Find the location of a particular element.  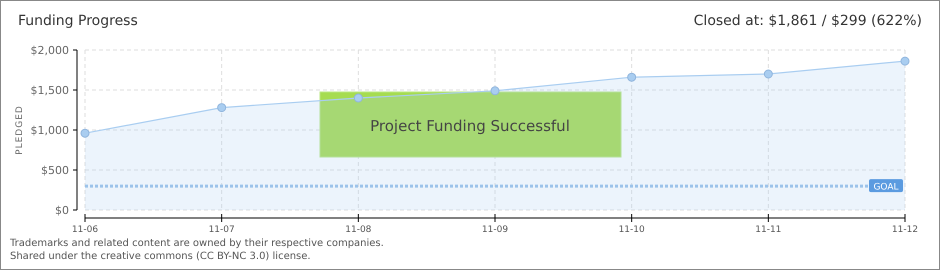

y-tick-label: $0 is located at coordinates (62, 210).